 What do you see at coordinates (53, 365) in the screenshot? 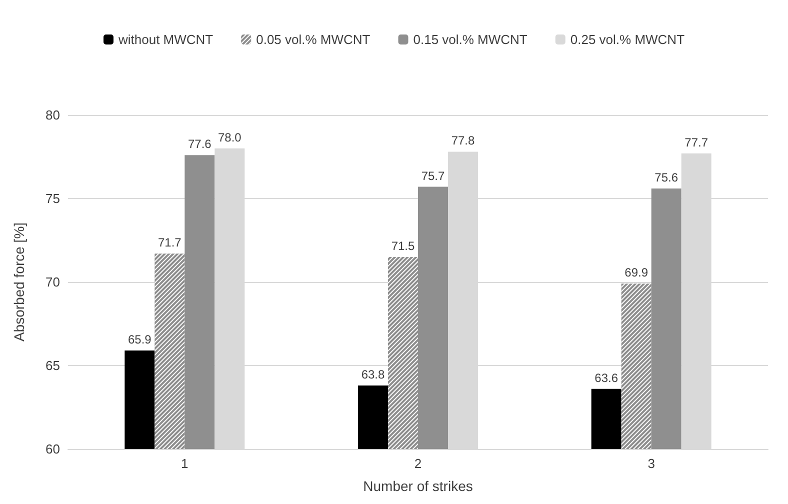
I see `y-tick-label: 65` at bounding box center [53, 365].